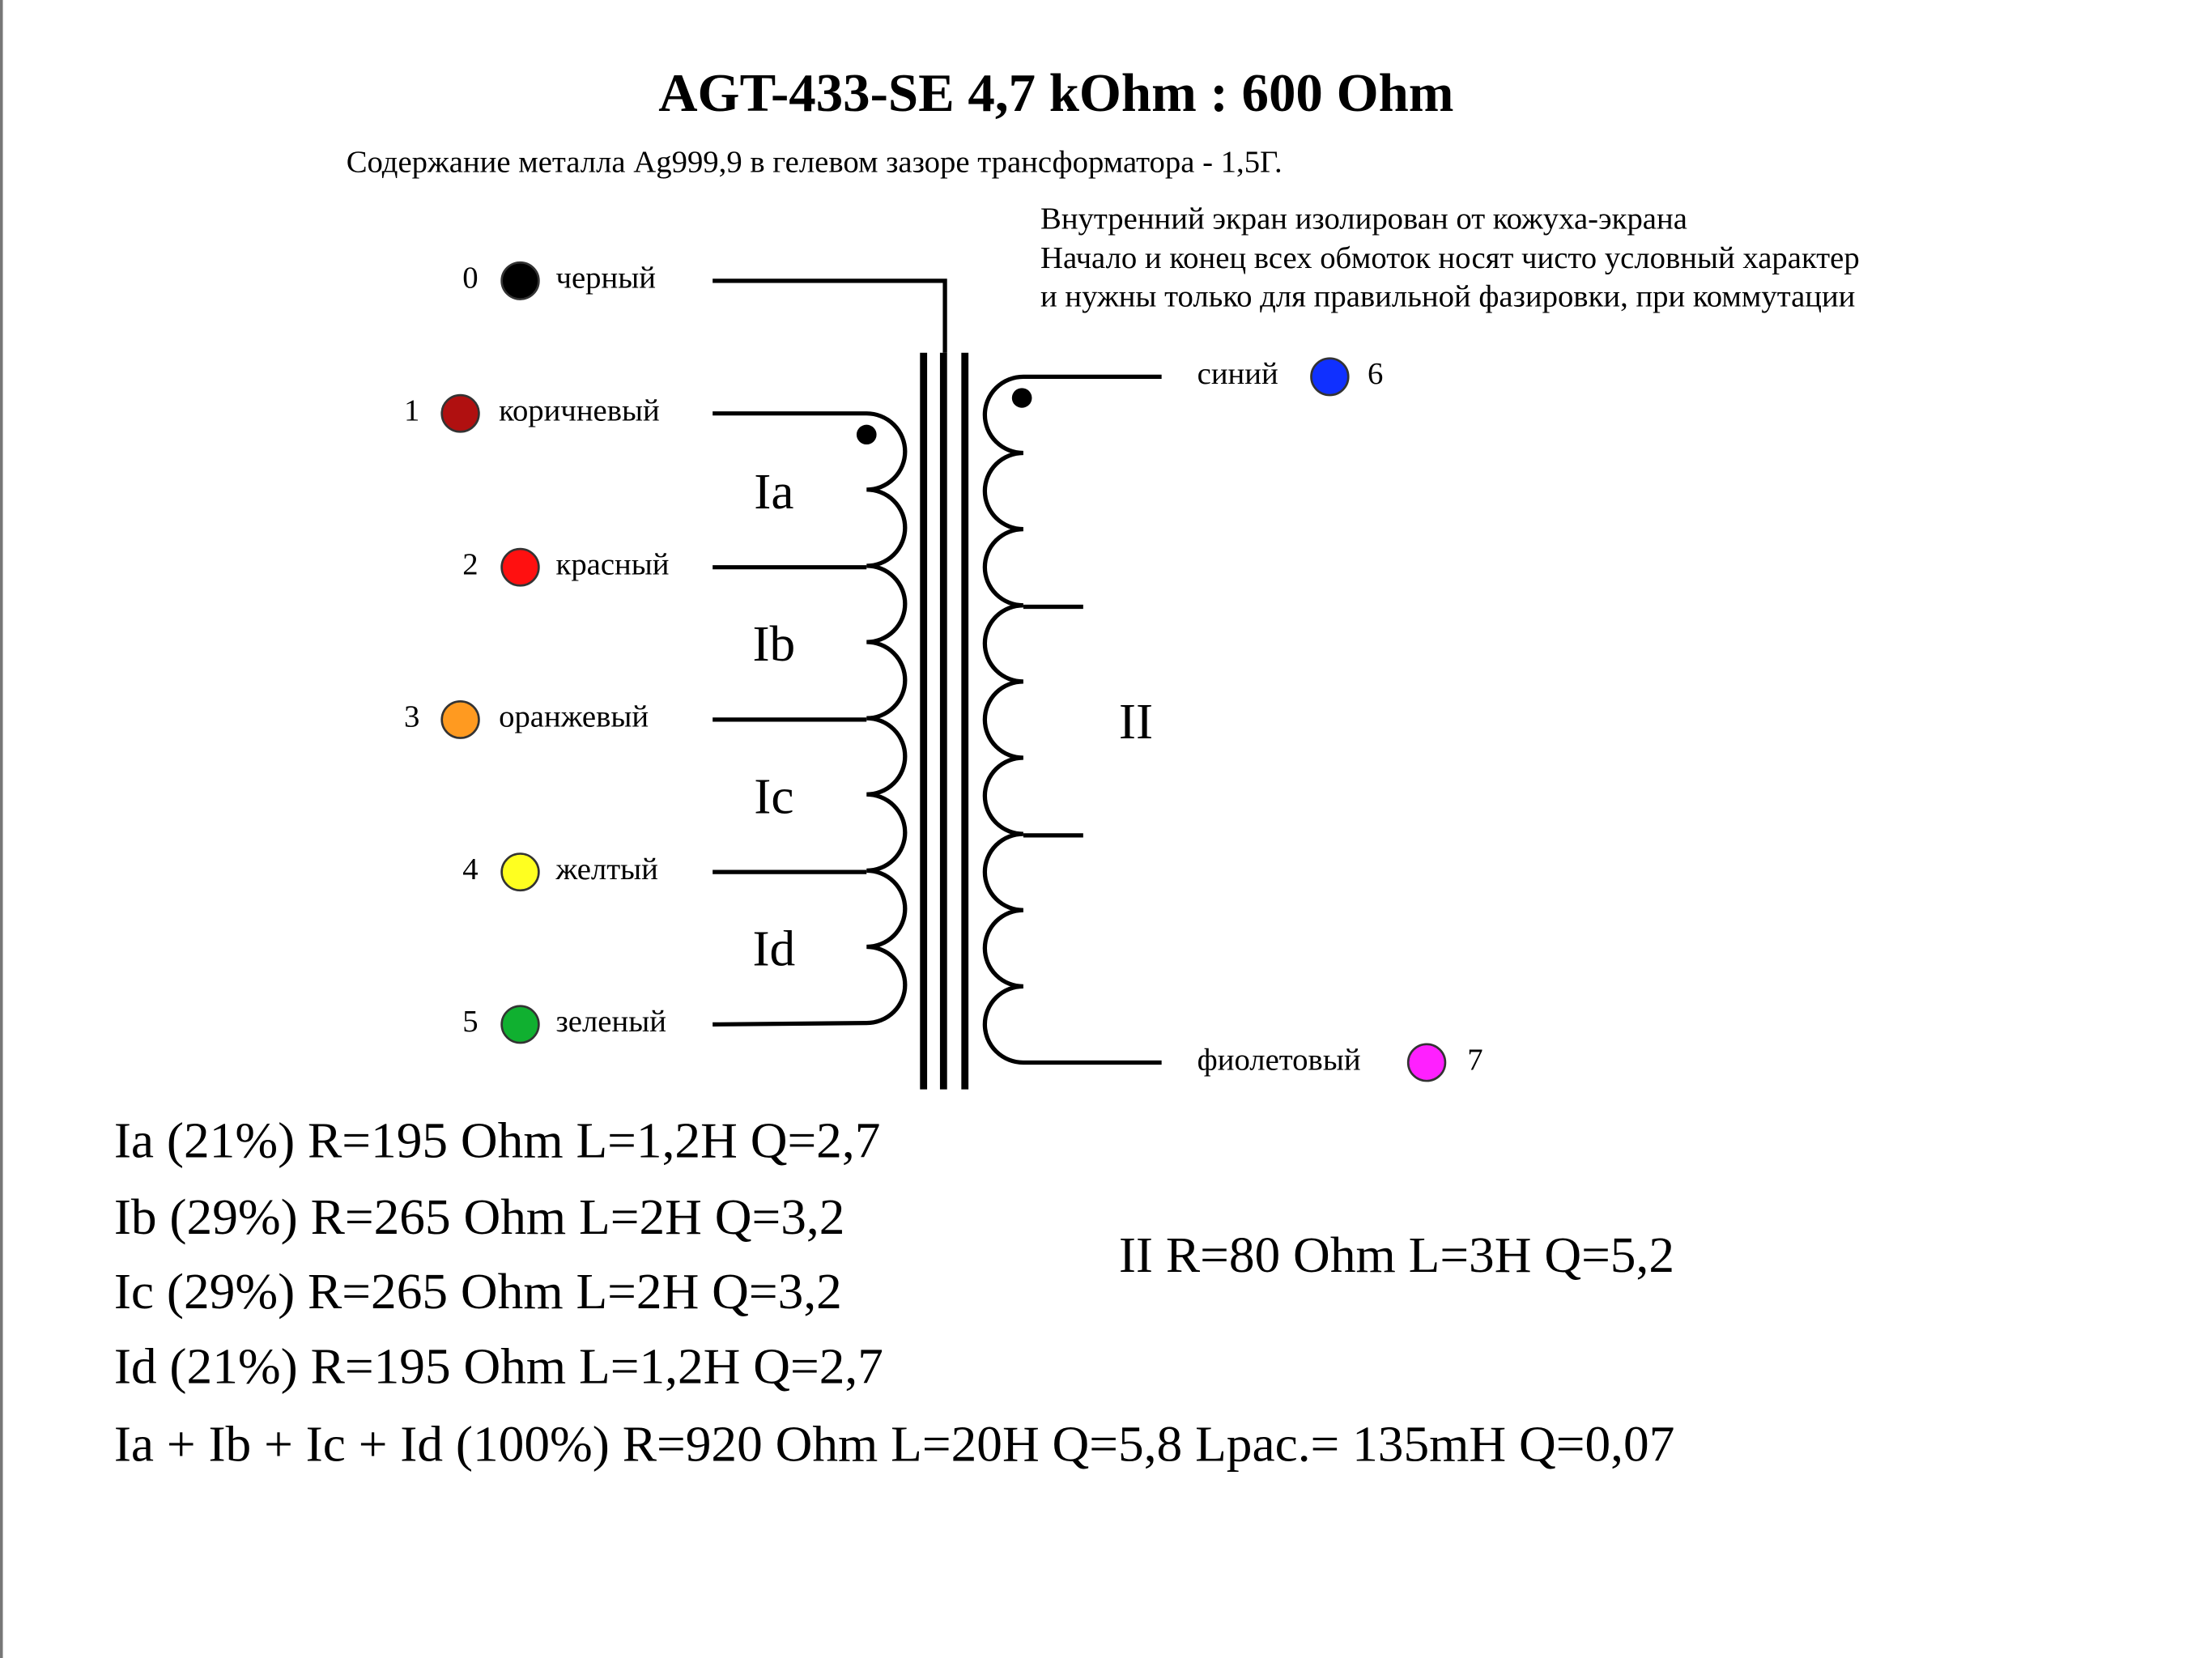 This screenshot has width=2212, height=1658. What do you see at coordinates (613, 565) in the screenshot?
I see `pin-label: красный` at bounding box center [613, 565].